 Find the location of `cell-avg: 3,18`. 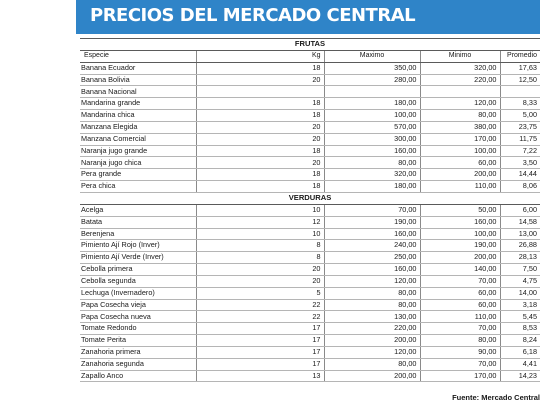

cell-avg: 3,18 is located at coordinates (520, 305).